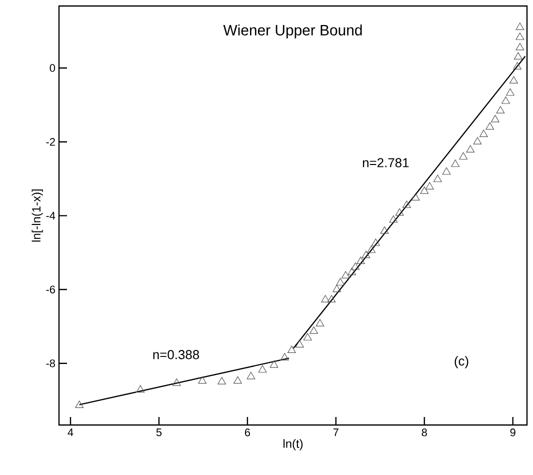  What do you see at coordinates (293, 444) in the screenshot?
I see `x-axis-title: ln(t)` at bounding box center [293, 444].